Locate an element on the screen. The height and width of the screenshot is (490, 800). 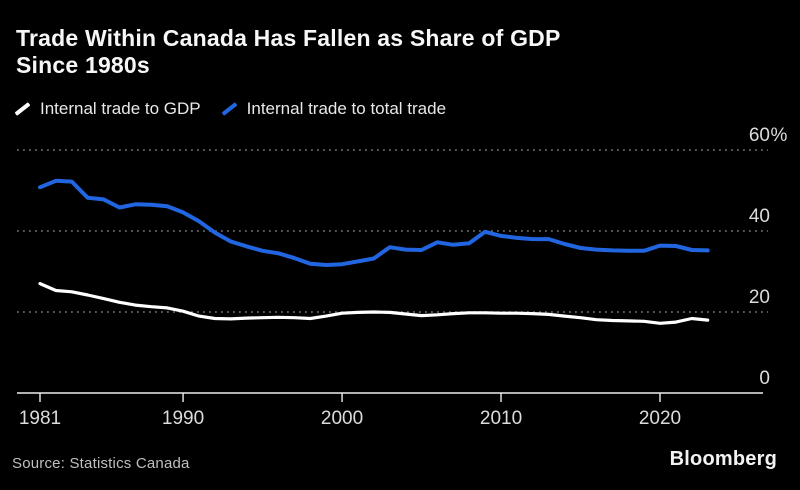
x-axis-label: 1990 is located at coordinates (183, 418).